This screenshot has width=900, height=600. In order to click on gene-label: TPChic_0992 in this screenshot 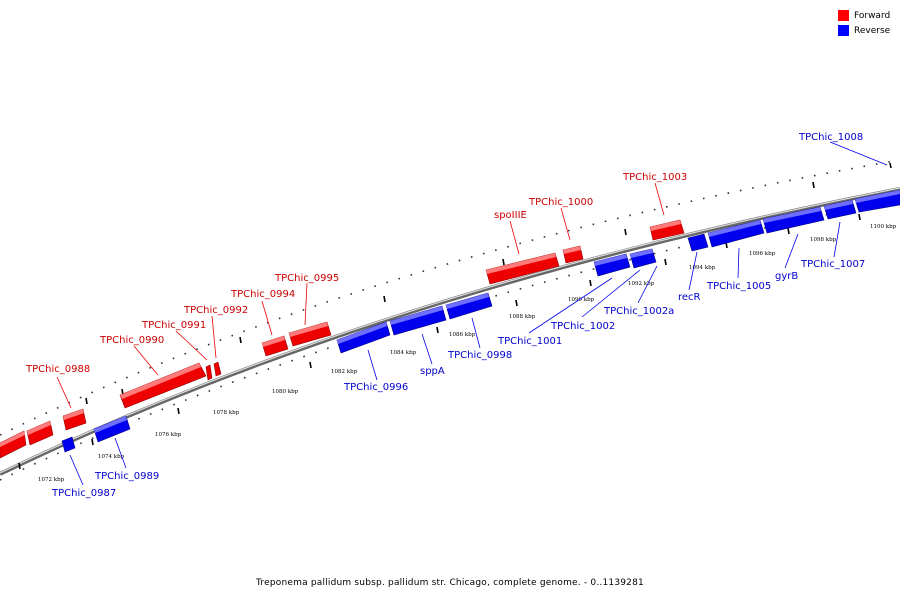, I will do `click(215, 310)`.